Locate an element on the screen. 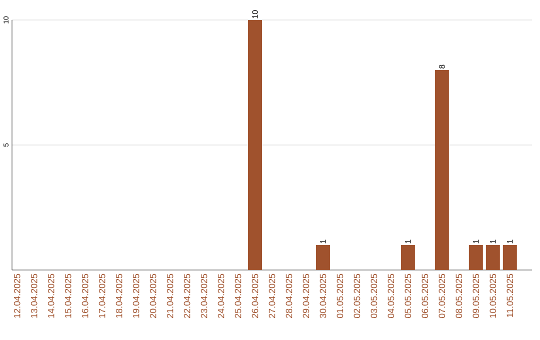 Image resolution: width=540 pixels, height=340 pixels. x-tick-label: 13.04.2025 is located at coordinates (34, 296).